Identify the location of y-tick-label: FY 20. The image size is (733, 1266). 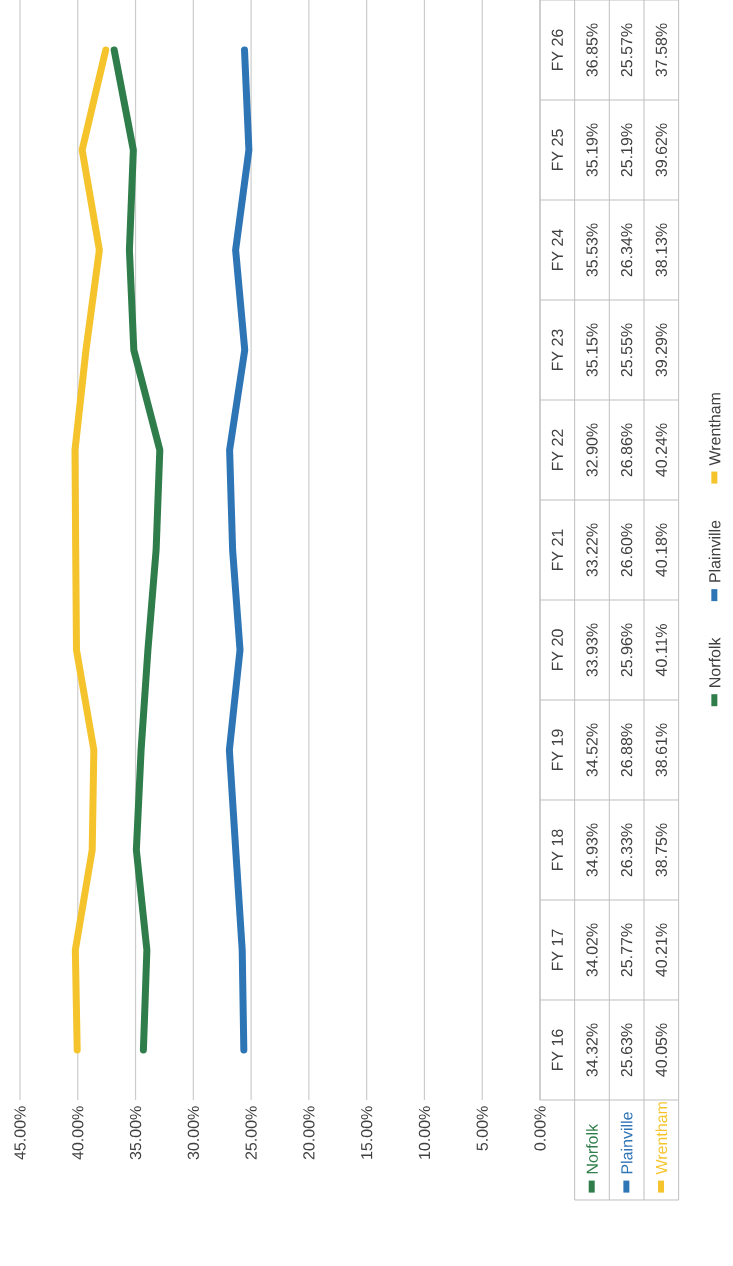
(557, 650).